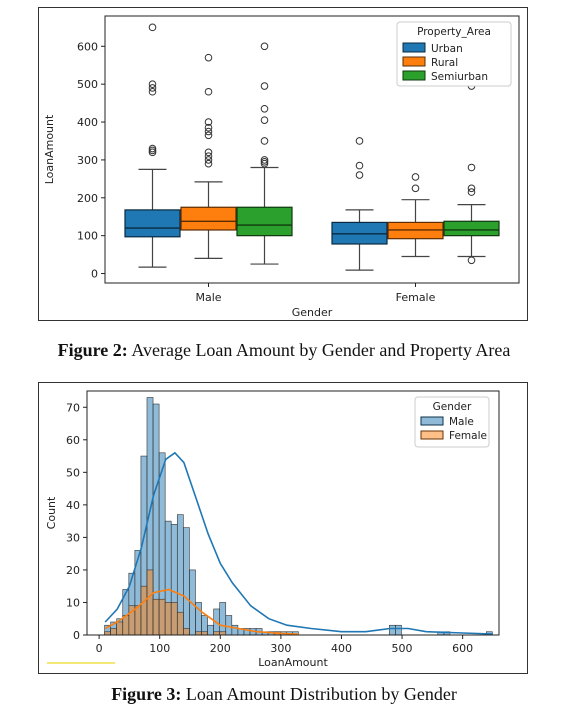 This screenshot has width=568, height=708. Describe the element at coordinates (51, 512) in the screenshot. I see `y-axis-label: Count` at that location.